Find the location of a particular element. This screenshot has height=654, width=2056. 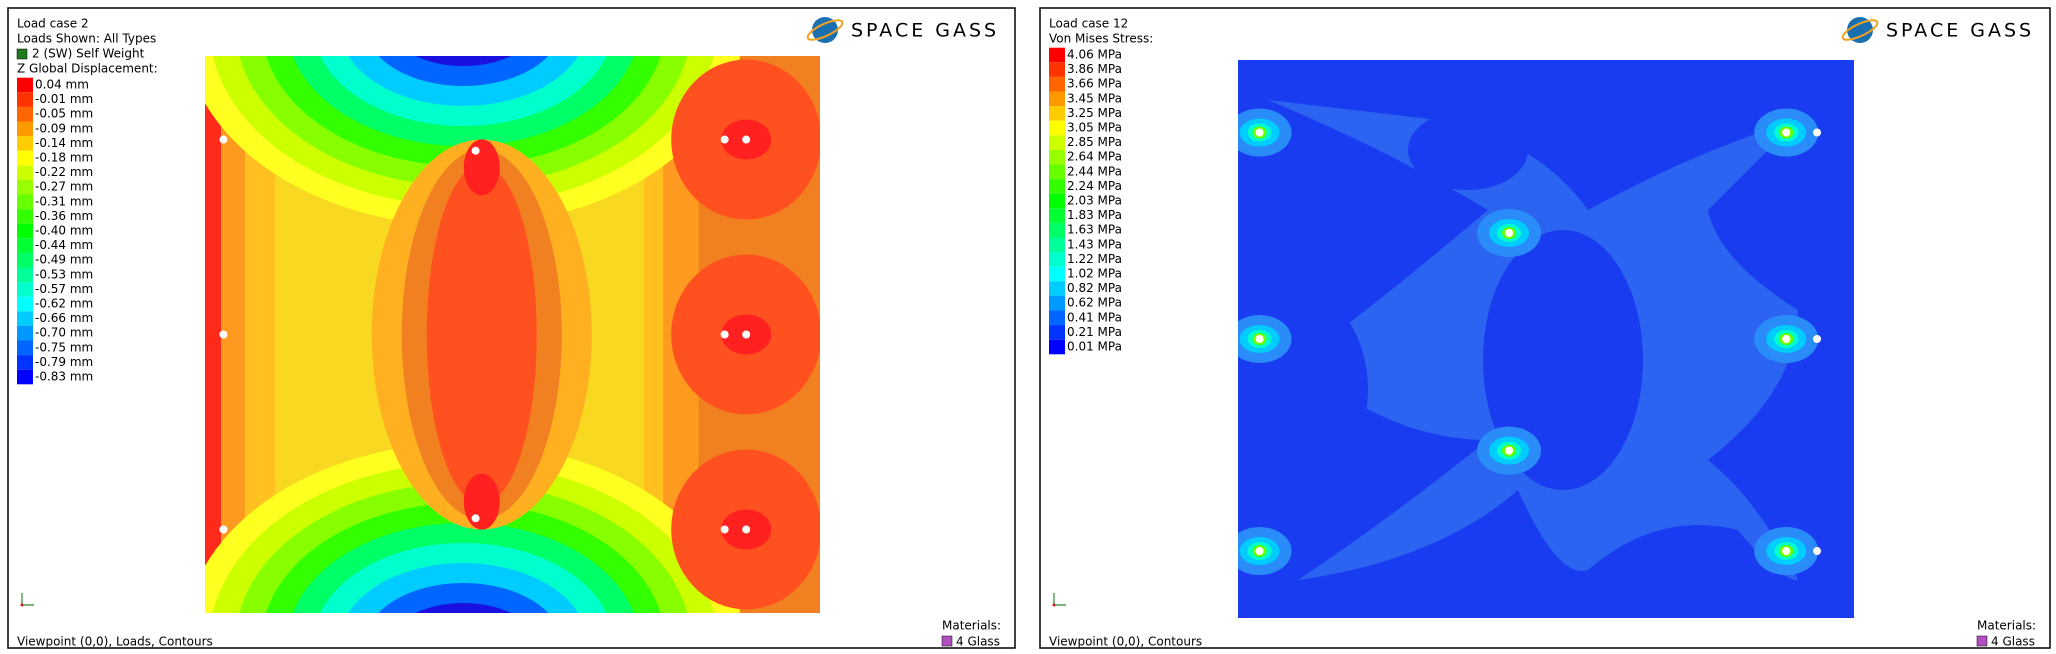

legend-label: 4.06 MPa is located at coordinates (1094, 55).